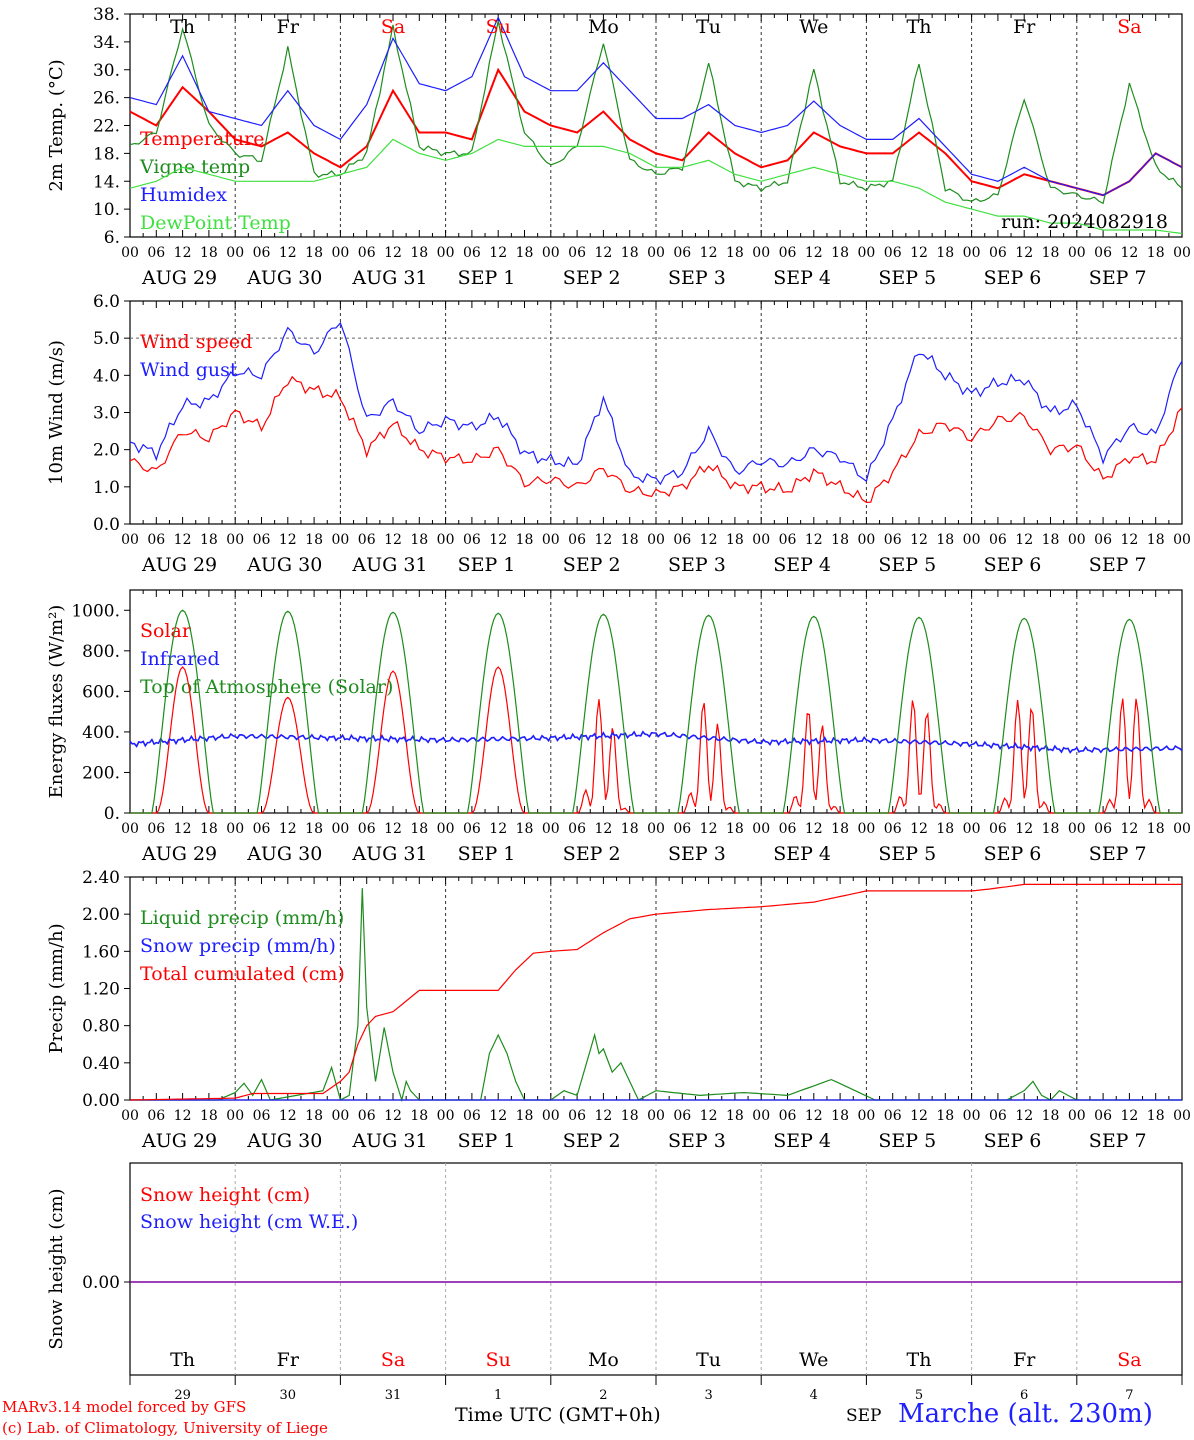 This screenshot has height=1440, width=1194. What do you see at coordinates (1129, 1360) in the screenshot?
I see `bottom-weekday-label: Sa` at bounding box center [1129, 1360].